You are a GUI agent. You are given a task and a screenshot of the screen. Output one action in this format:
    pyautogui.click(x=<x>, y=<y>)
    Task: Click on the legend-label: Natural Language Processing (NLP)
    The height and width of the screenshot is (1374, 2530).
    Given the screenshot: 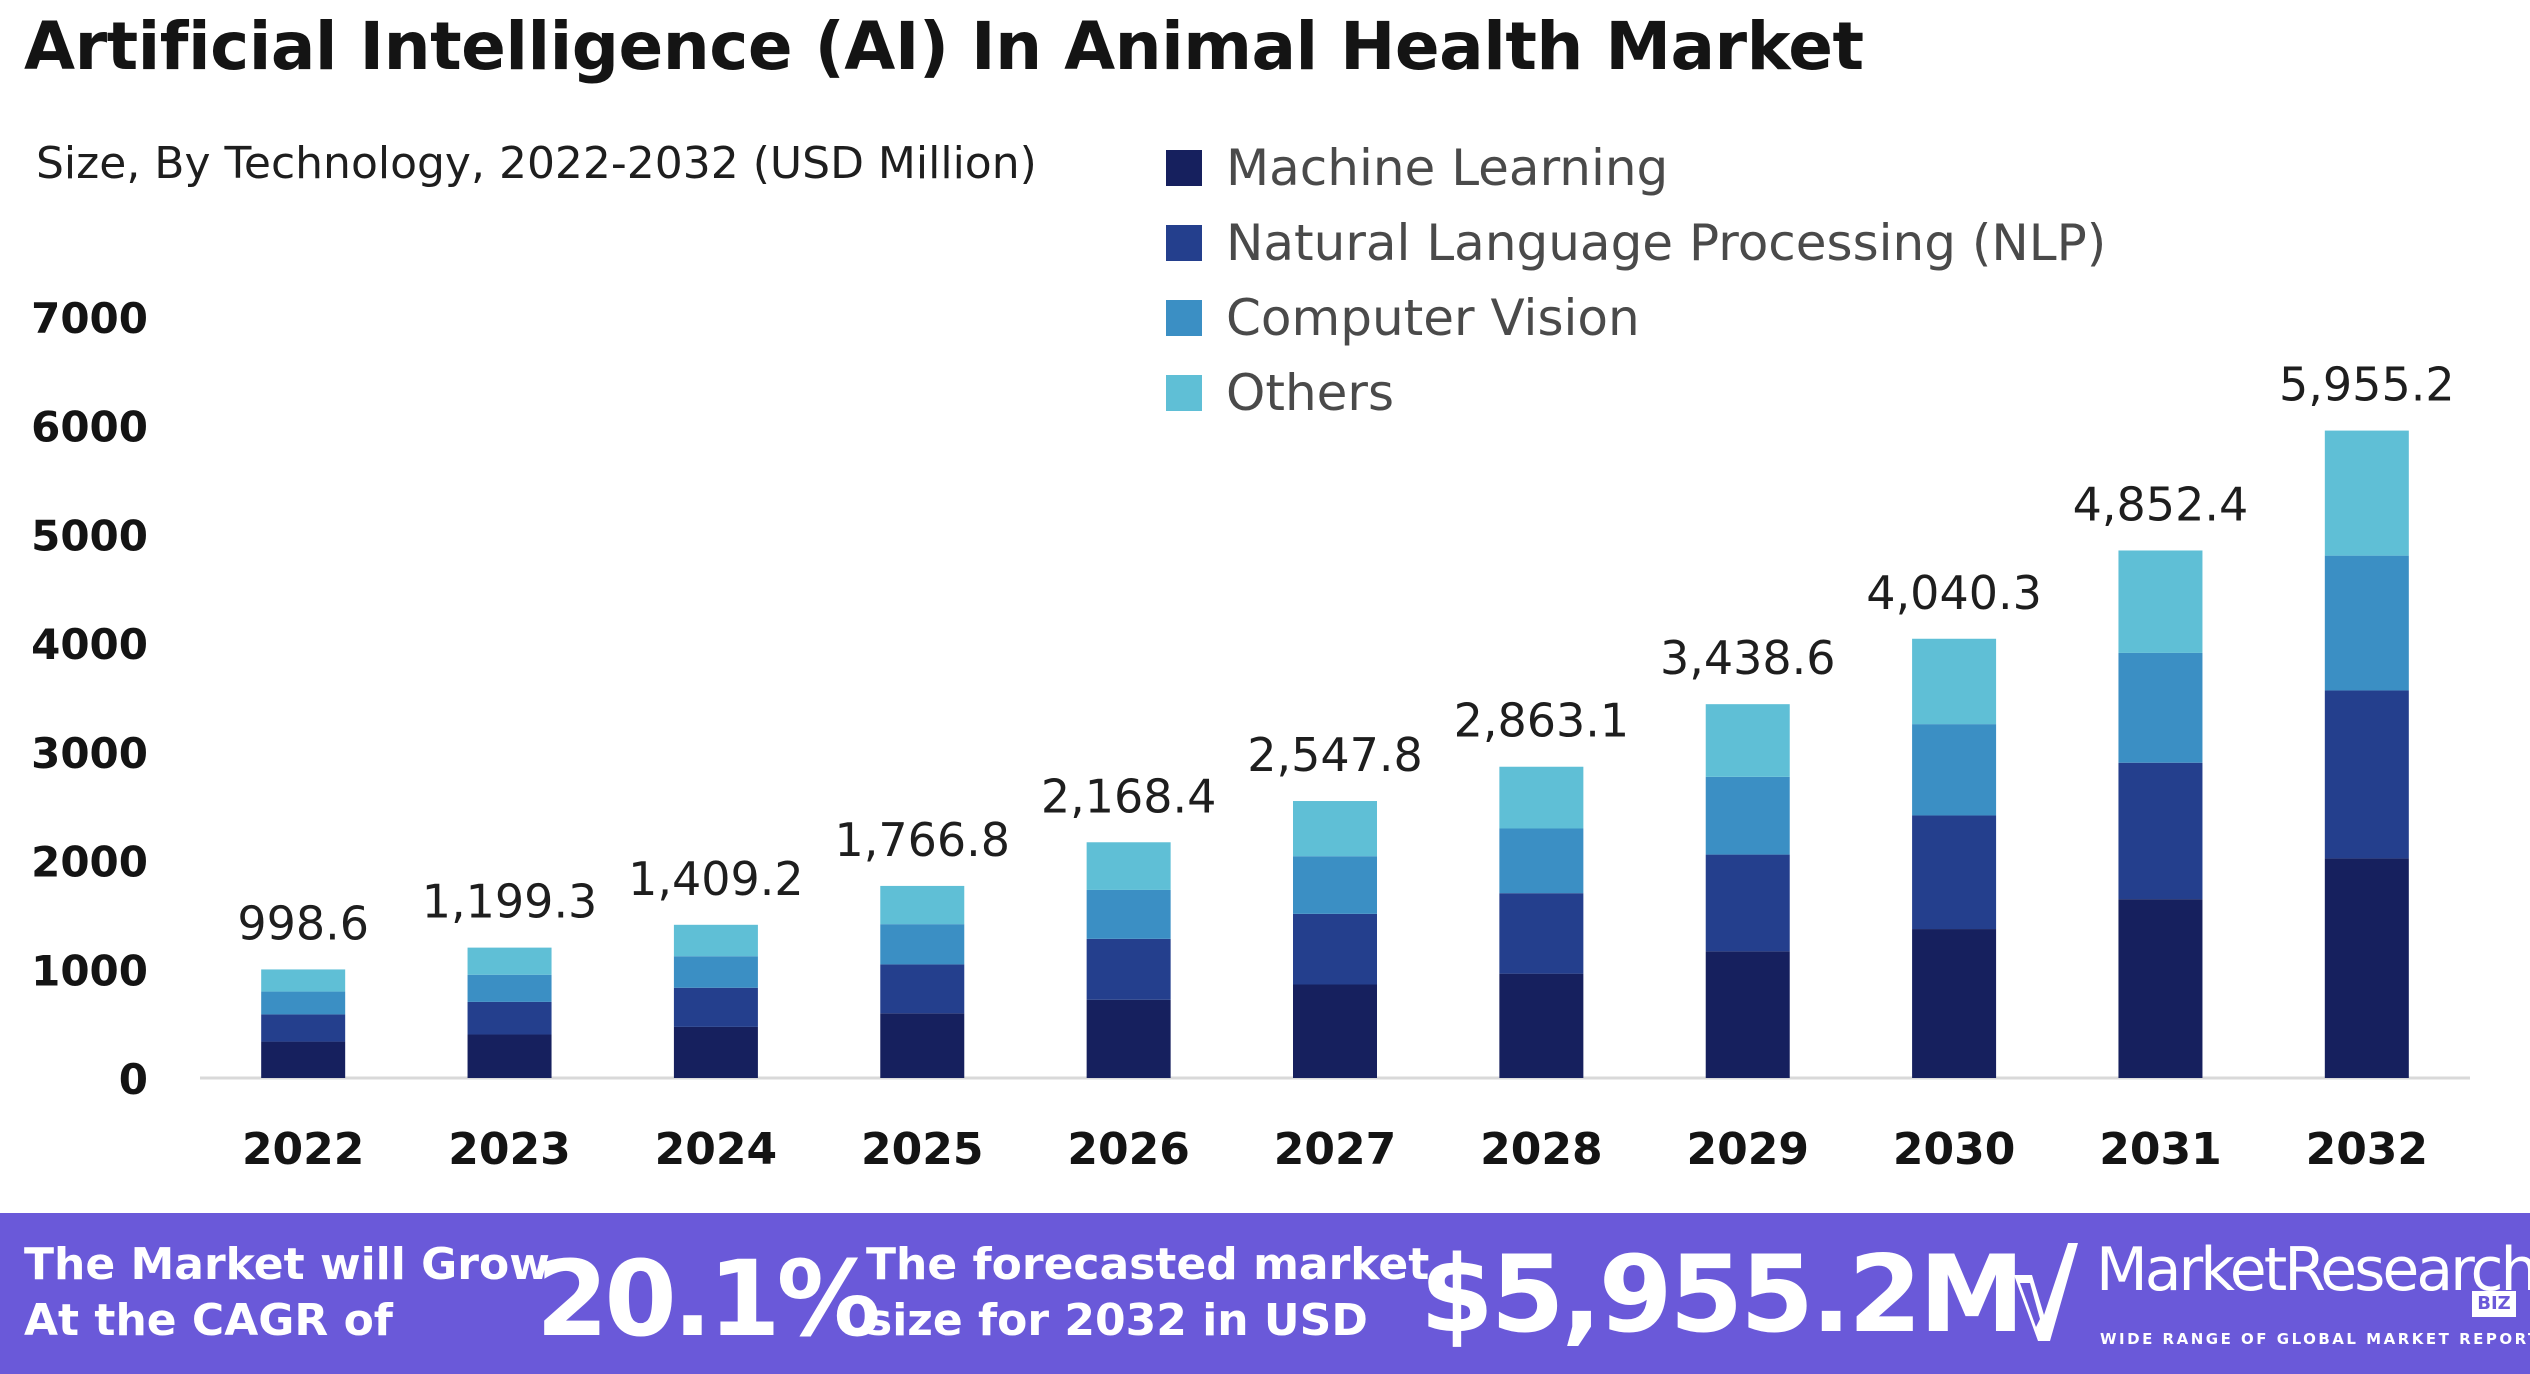 What is the action you would take?
    pyautogui.click(x=1666, y=242)
    